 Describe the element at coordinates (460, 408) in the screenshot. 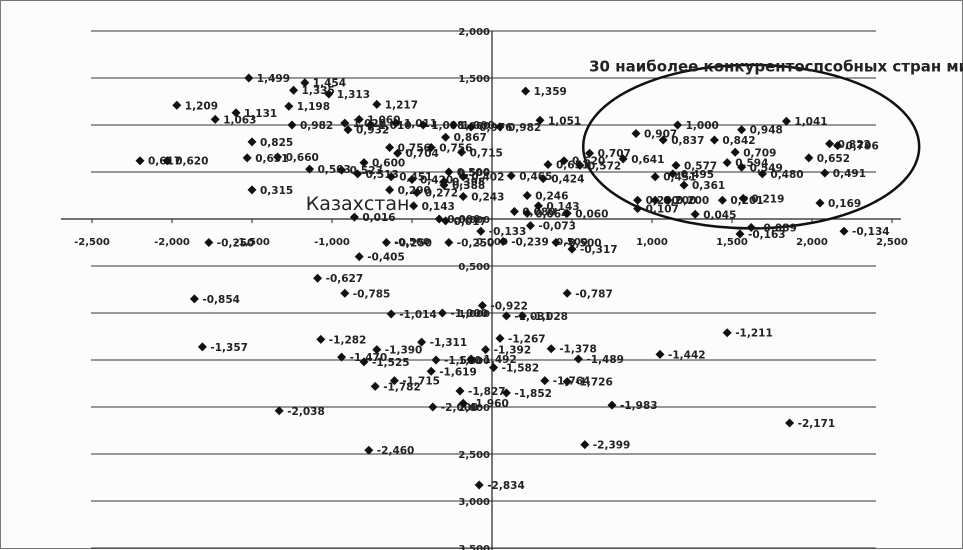

I see `data-point-label: -2,000` at that location.